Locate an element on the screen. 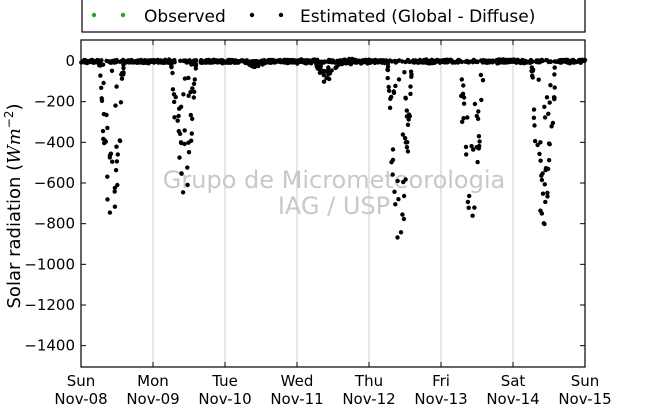  watermark-line1: Grupo de Micrometeorologia is located at coordinates (334, 180).